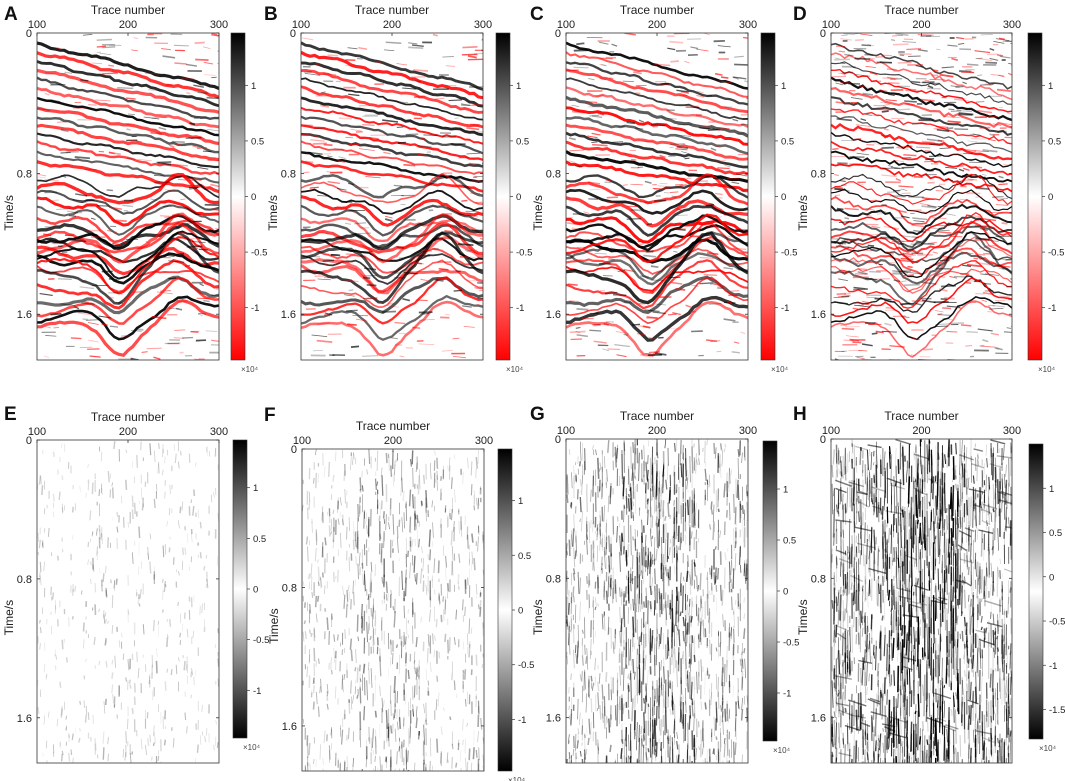  What do you see at coordinates (392, 196) in the screenshot?
I see `panel-b-image` at bounding box center [392, 196].